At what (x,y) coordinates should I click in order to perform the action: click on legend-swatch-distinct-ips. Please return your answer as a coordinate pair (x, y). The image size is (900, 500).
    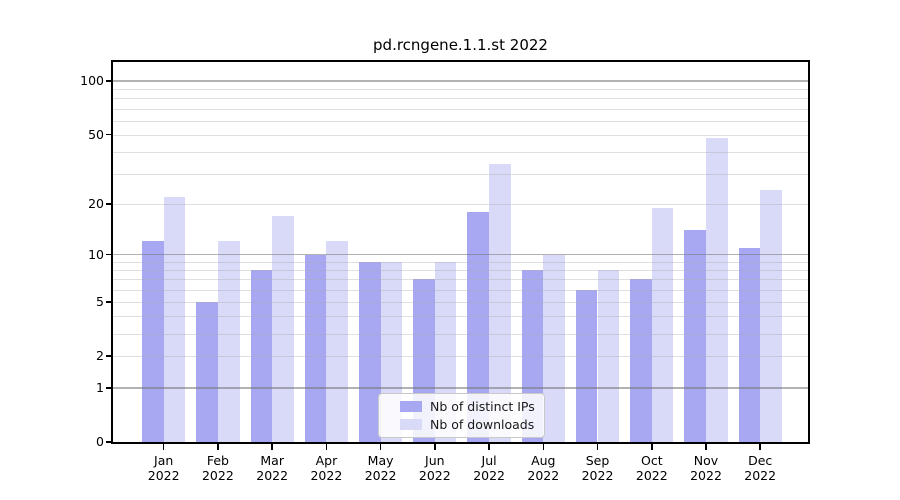
    Looking at the image, I should click on (411, 407).